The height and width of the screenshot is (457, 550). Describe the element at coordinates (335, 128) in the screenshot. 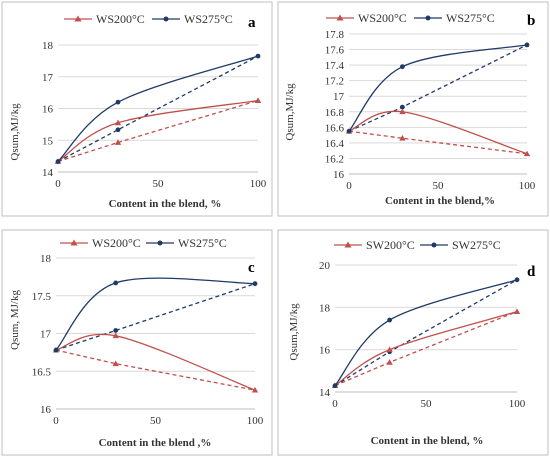

I see `y-tick-label: 16.6` at that location.